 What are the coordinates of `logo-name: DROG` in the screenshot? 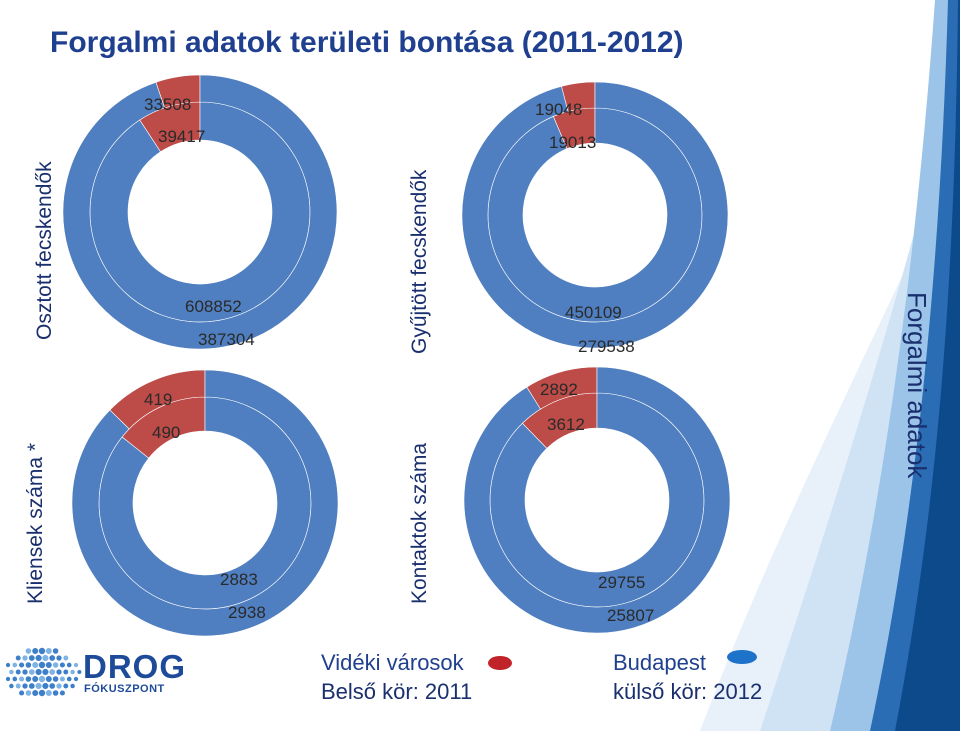 It's located at (134, 666).